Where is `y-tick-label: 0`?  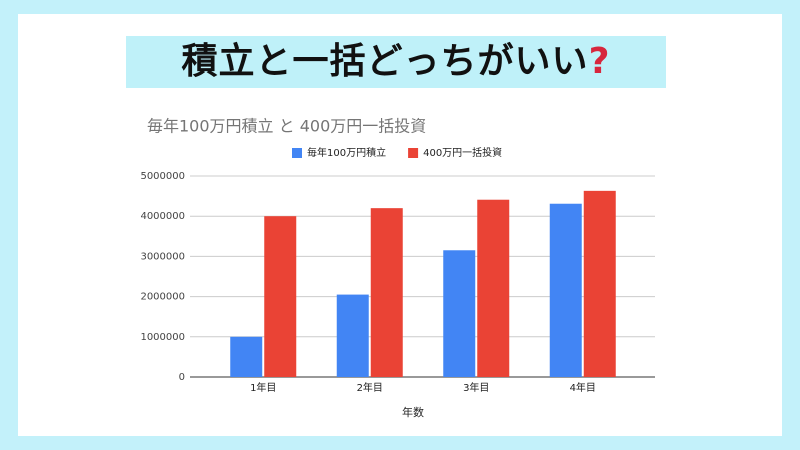
y-tick-label: 0 is located at coordinates (182, 377).